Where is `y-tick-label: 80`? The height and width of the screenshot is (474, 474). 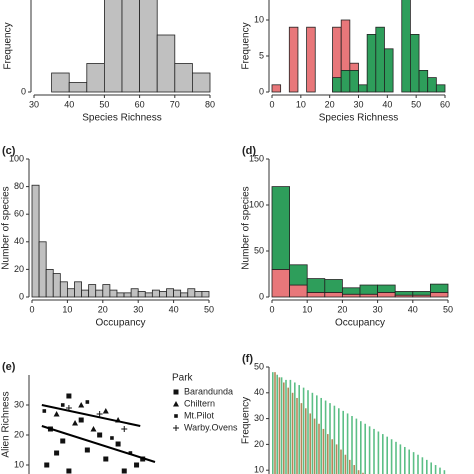 y-tick-label: 80 is located at coordinates (19, 186).